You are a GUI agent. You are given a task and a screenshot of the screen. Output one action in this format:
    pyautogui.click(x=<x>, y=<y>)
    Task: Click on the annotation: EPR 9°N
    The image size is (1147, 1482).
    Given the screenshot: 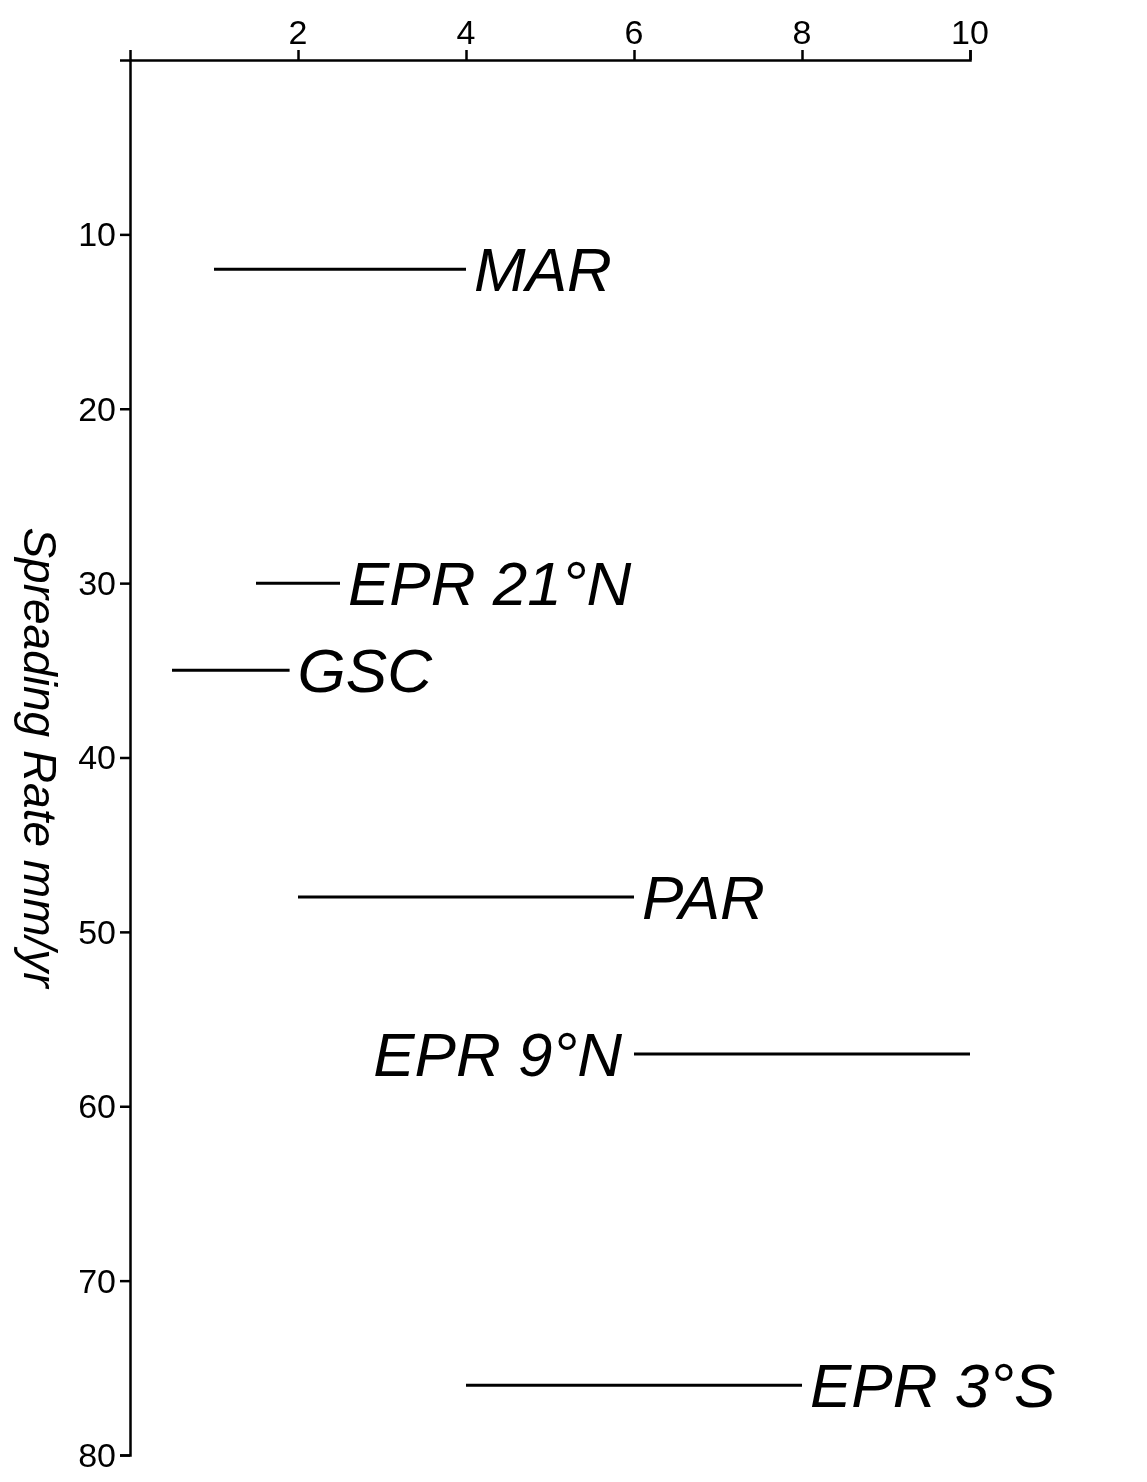 What is the action you would take?
    pyautogui.click(x=498, y=1054)
    